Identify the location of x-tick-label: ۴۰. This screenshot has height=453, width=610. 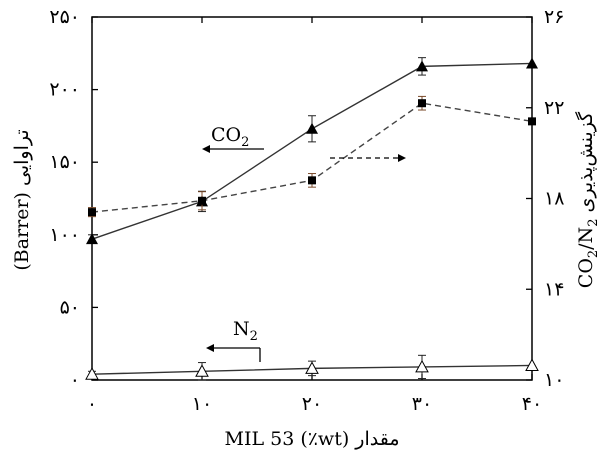
(532, 404).